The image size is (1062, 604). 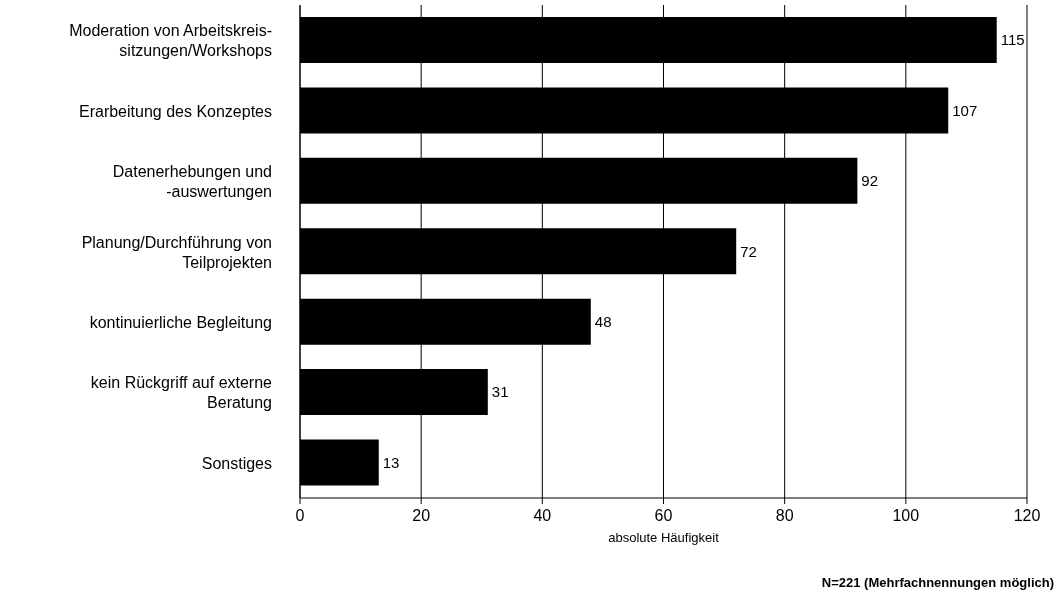 What do you see at coordinates (170, 40) in the screenshot?
I see `y-tick-label: Moderation von Arbeitskreis- sitzungen/Workshops` at bounding box center [170, 40].